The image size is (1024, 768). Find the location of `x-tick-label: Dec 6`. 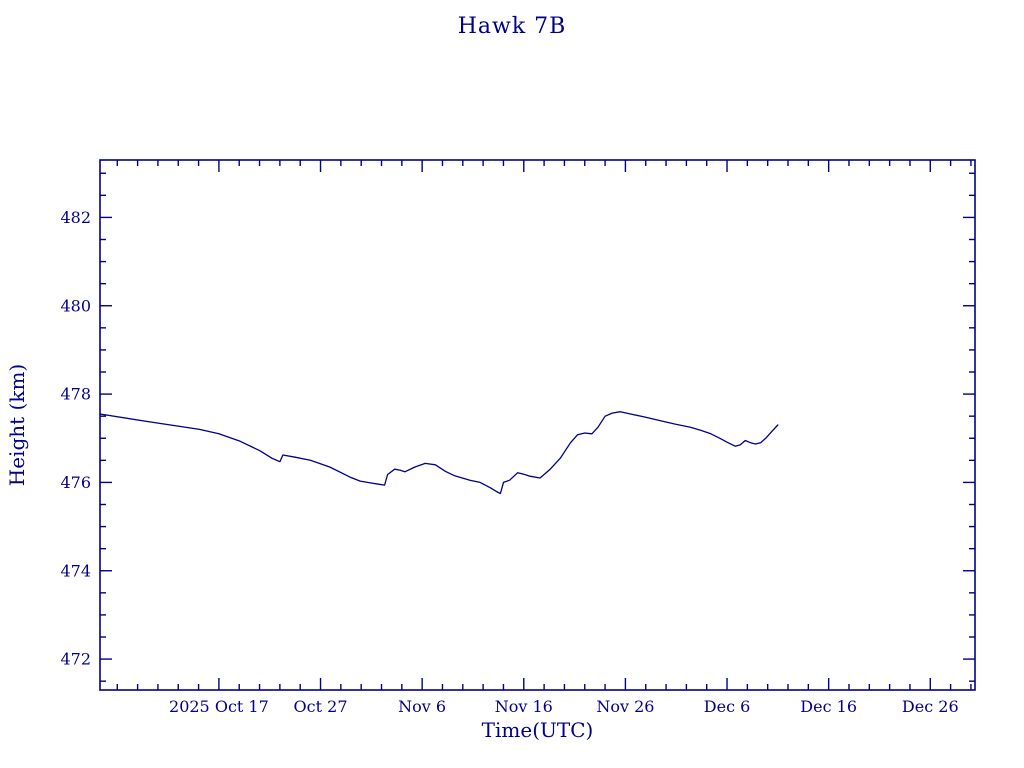

x-tick-label: Dec 6 is located at coordinates (727, 706).